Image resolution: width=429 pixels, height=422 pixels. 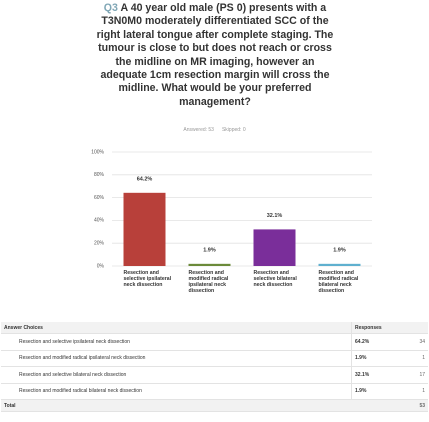 What do you see at coordinates (376, 375) in the screenshot?
I see `percent-cell: 32.1%` at bounding box center [376, 375].